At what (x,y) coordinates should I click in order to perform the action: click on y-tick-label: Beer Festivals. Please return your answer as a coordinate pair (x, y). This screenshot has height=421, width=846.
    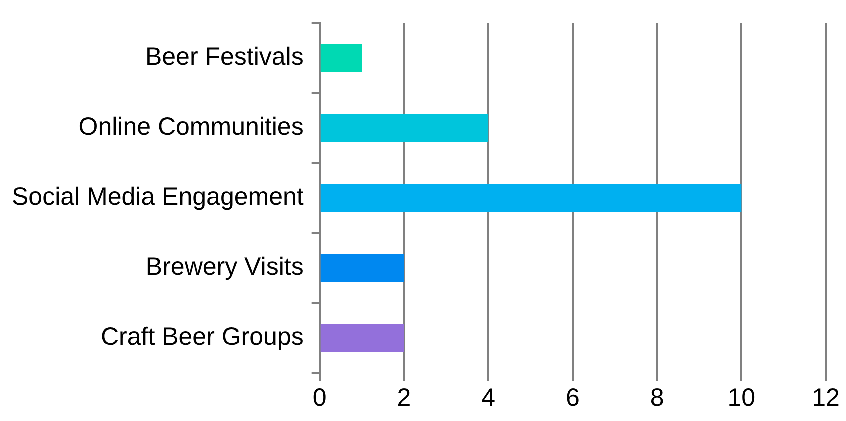
    Looking at the image, I should click on (224, 56).